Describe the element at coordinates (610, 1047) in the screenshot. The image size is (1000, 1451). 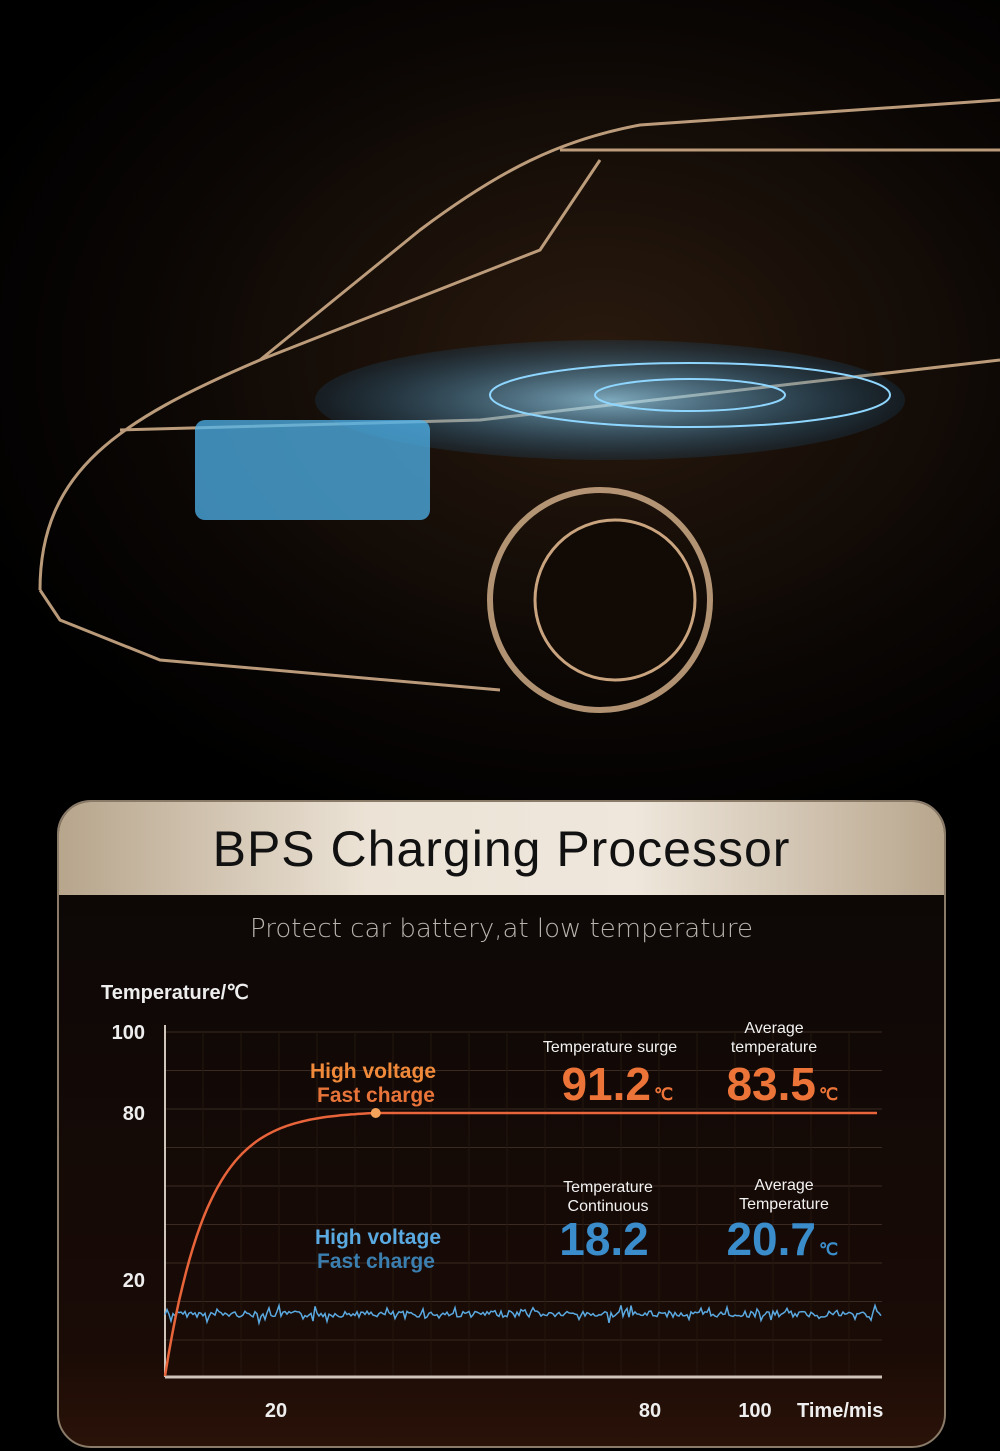
I see `surge-label: Temperature surge` at that location.